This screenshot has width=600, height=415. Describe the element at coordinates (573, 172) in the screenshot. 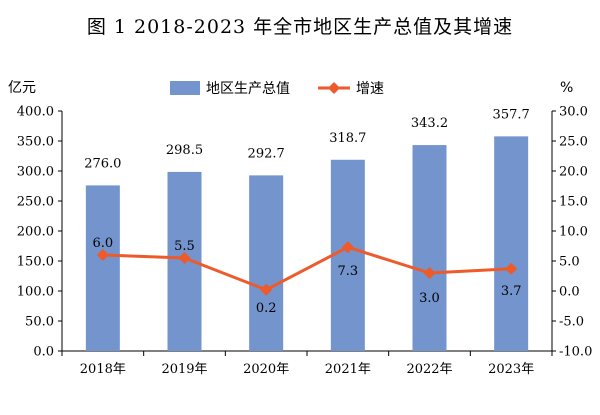

I see `y-right-tick-label: 20.0` at that location.